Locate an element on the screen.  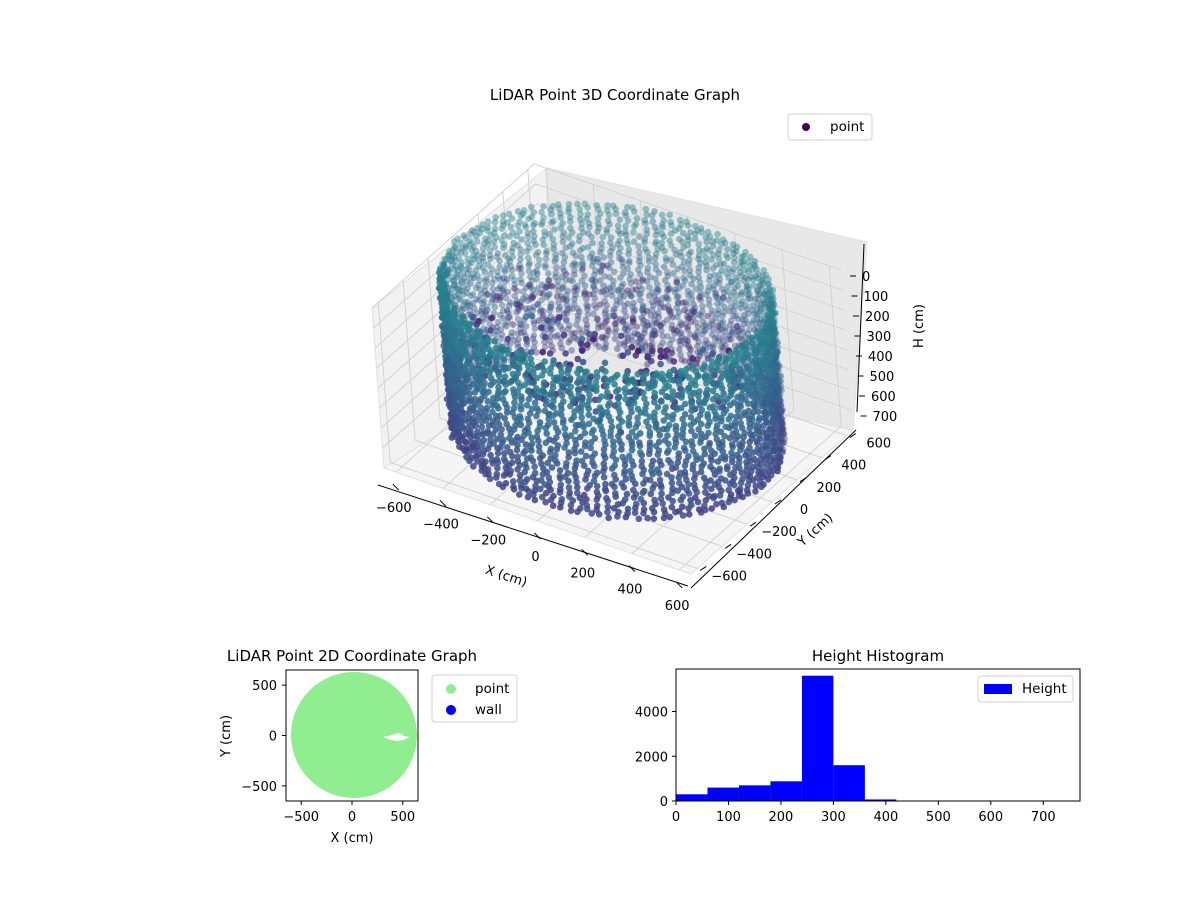
x-tick-3d is located at coordinates (396, 487).